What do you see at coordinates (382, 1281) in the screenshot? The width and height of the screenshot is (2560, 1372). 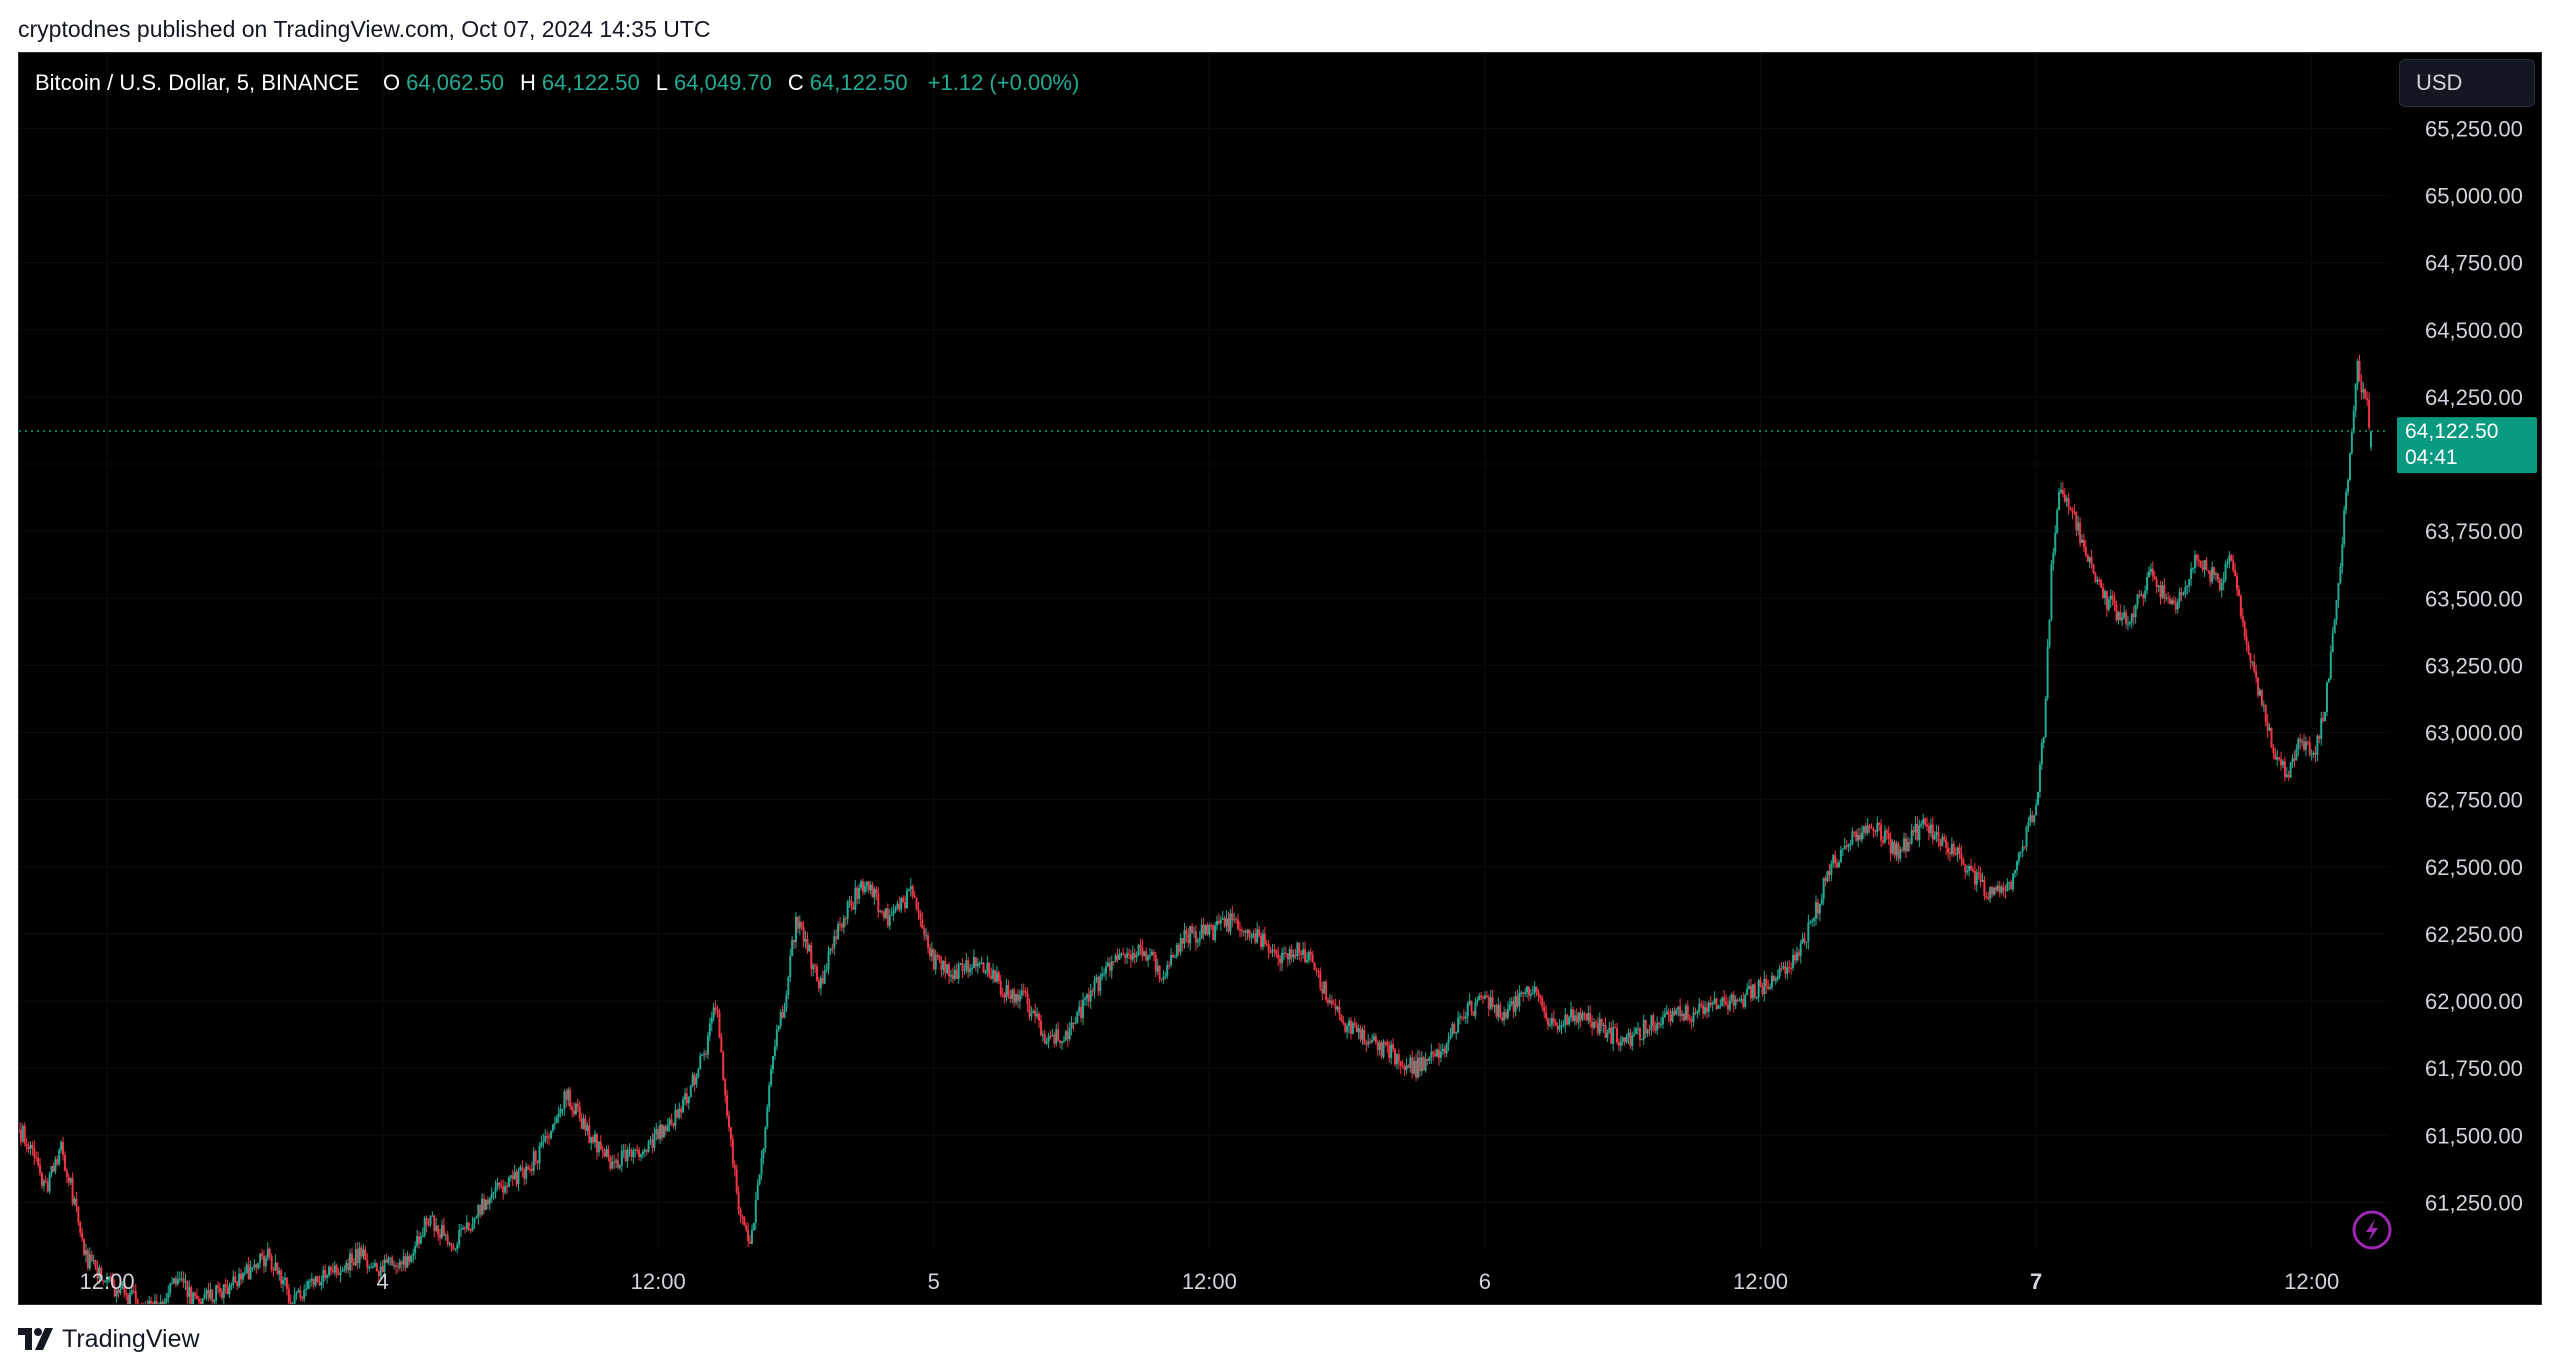 I see `x-axis-tick-label: 4` at bounding box center [382, 1281].